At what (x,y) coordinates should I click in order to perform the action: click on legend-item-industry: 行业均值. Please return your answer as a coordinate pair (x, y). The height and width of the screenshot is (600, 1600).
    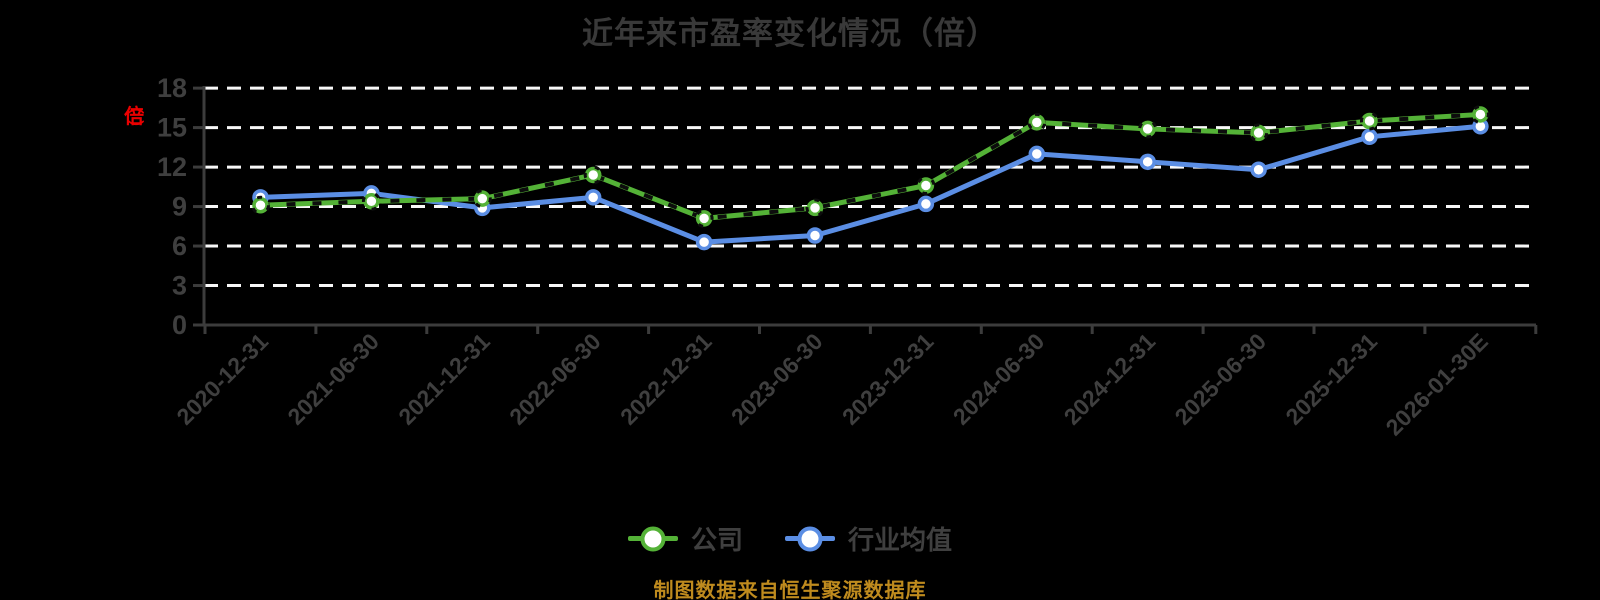
    Looking at the image, I should click on (868, 538).